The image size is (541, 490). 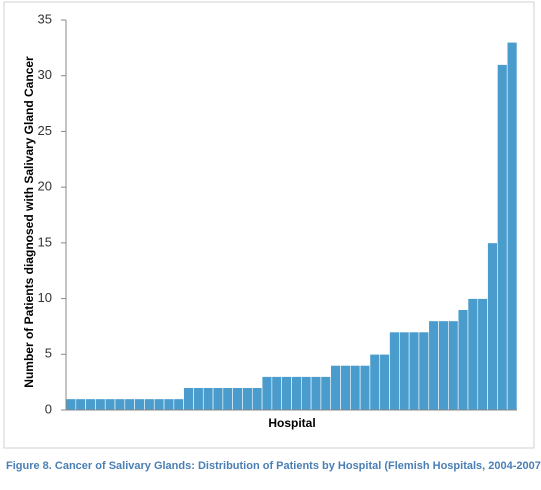 What do you see at coordinates (45, 297) in the screenshot?
I see `y-tick-label: 10` at bounding box center [45, 297].